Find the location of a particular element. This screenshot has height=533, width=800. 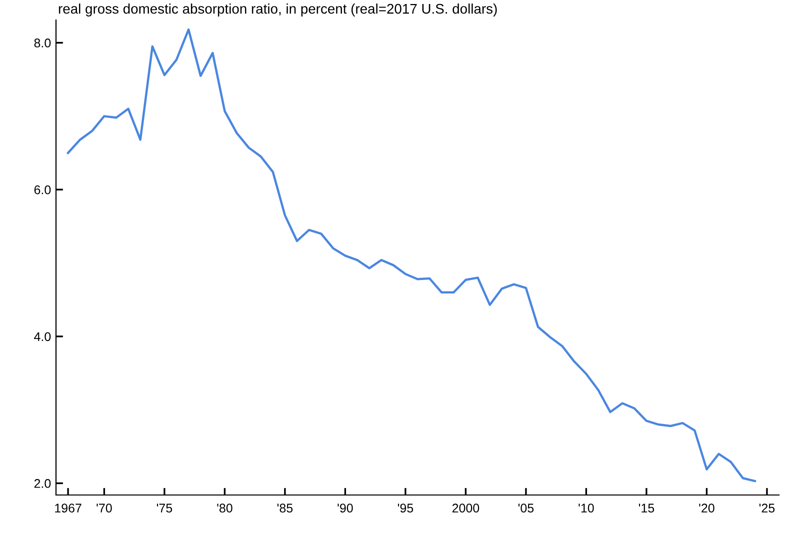

x-tick-label: '05 is located at coordinates (526, 508).